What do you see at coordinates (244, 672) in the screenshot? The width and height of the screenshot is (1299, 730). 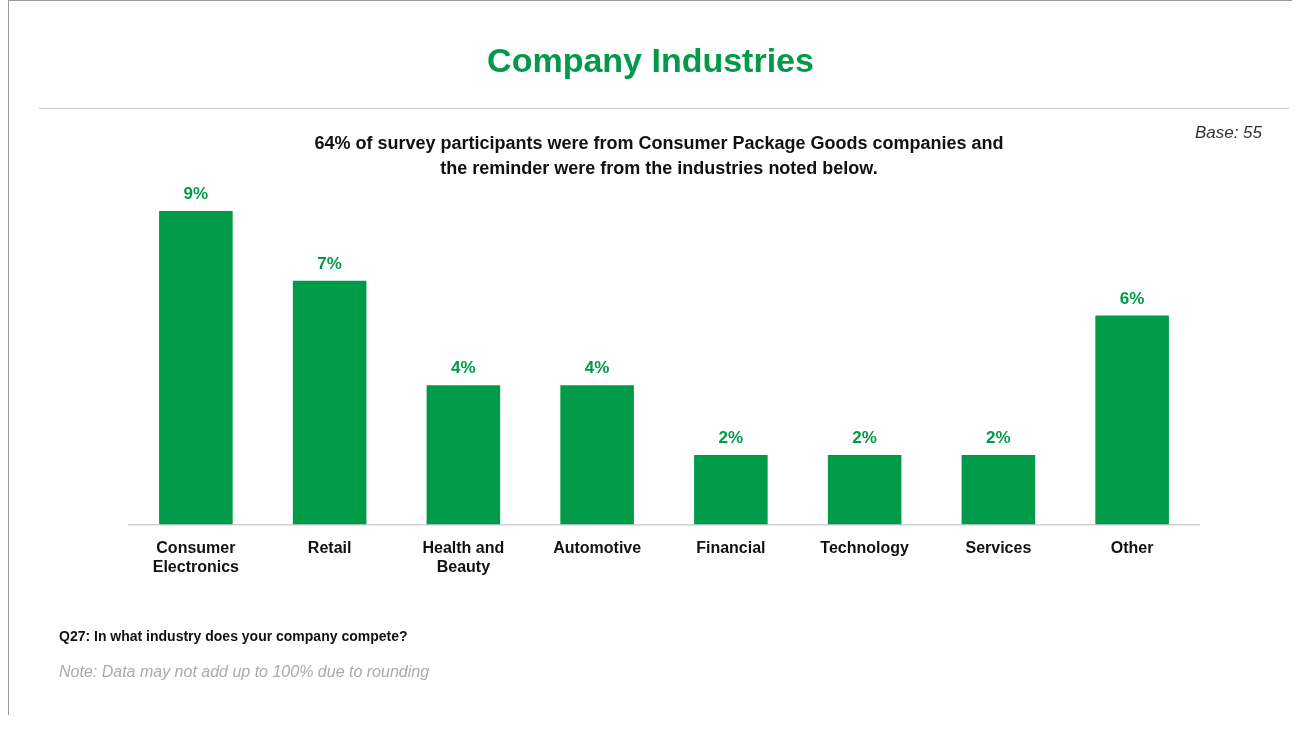 I see `text: Note: Data may not add up to 100% due to rounding` at bounding box center [244, 672].